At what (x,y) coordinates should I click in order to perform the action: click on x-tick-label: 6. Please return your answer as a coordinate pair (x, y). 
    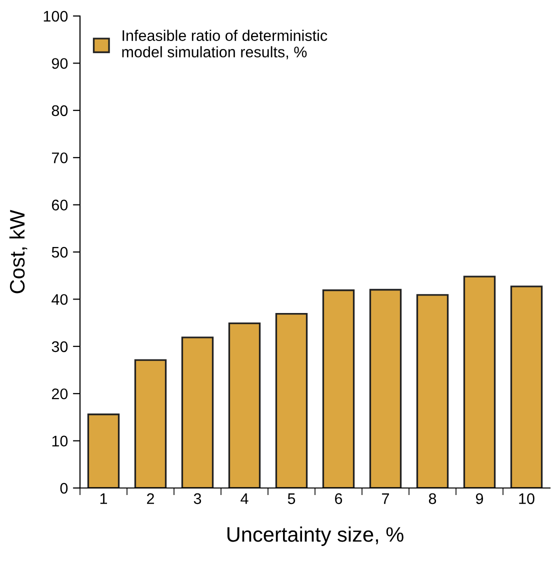
    Looking at the image, I should click on (338, 498).